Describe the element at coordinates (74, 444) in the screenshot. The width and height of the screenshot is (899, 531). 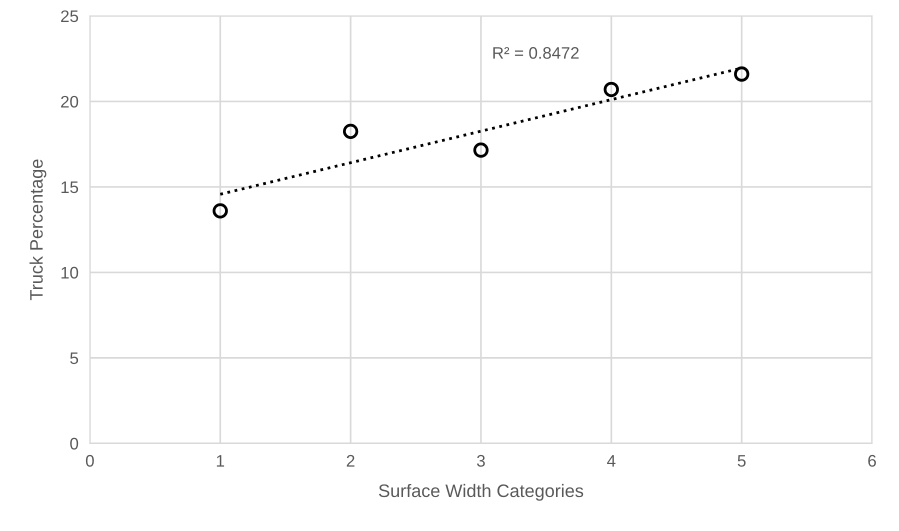
I see `y-tick-label: 0` at that location.